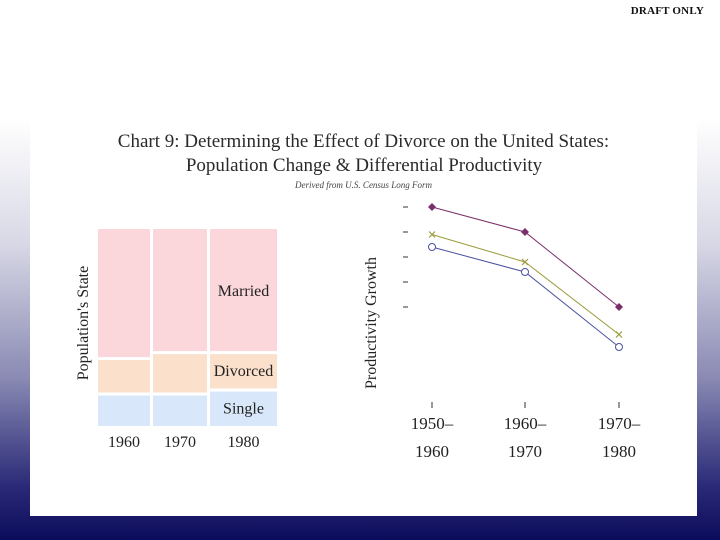 Image resolution: width=720 pixels, height=540 pixels. I want to click on mosaic-cell-married-1970, so click(180, 290).